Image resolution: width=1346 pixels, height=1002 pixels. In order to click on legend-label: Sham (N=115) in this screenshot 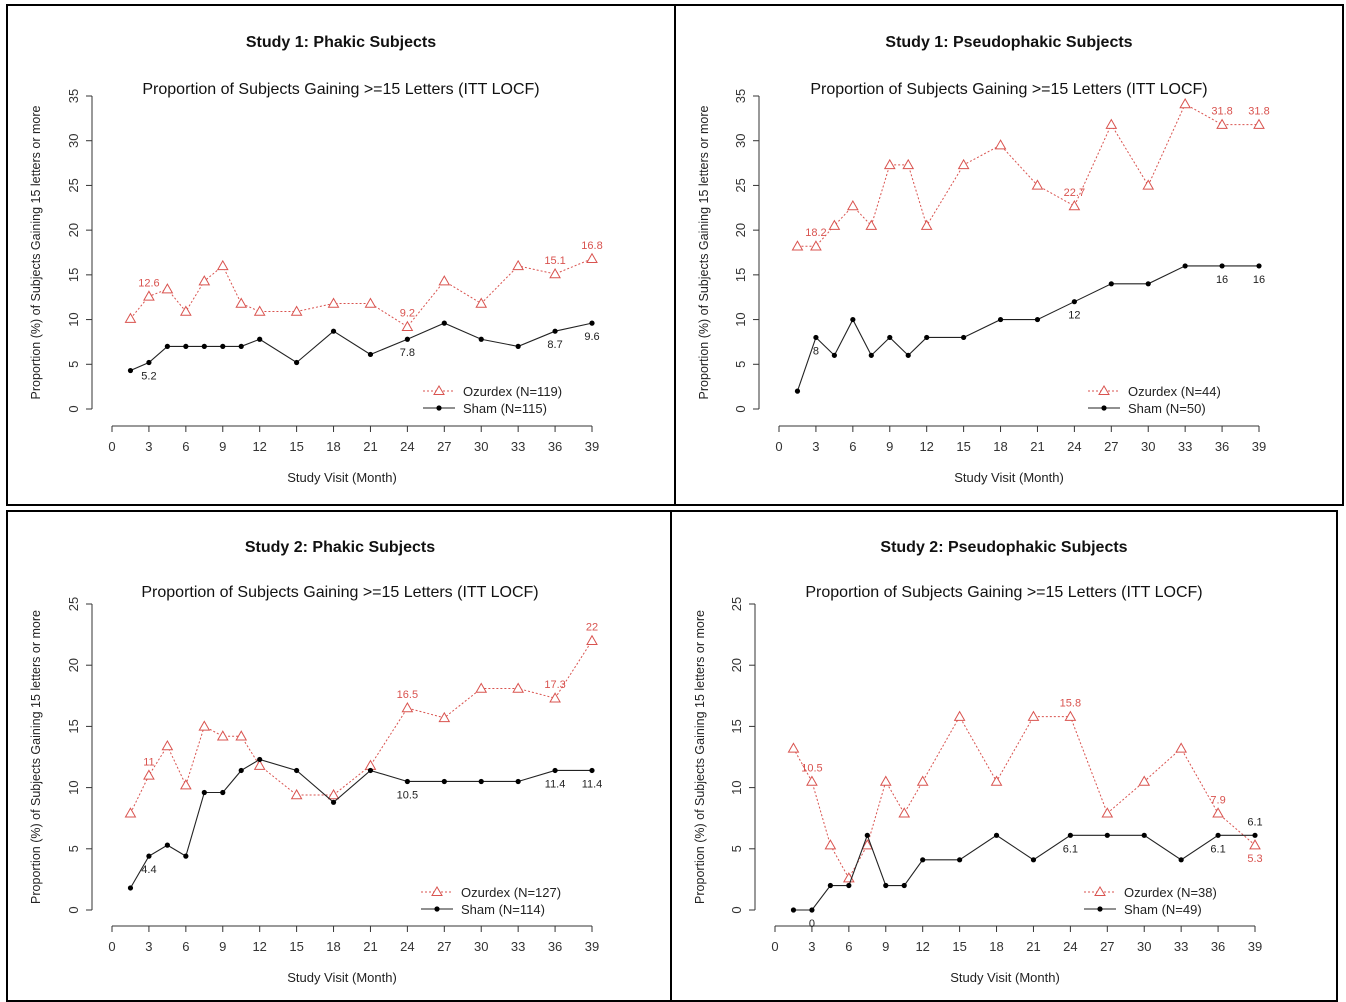, I will do `click(505, 408)`.